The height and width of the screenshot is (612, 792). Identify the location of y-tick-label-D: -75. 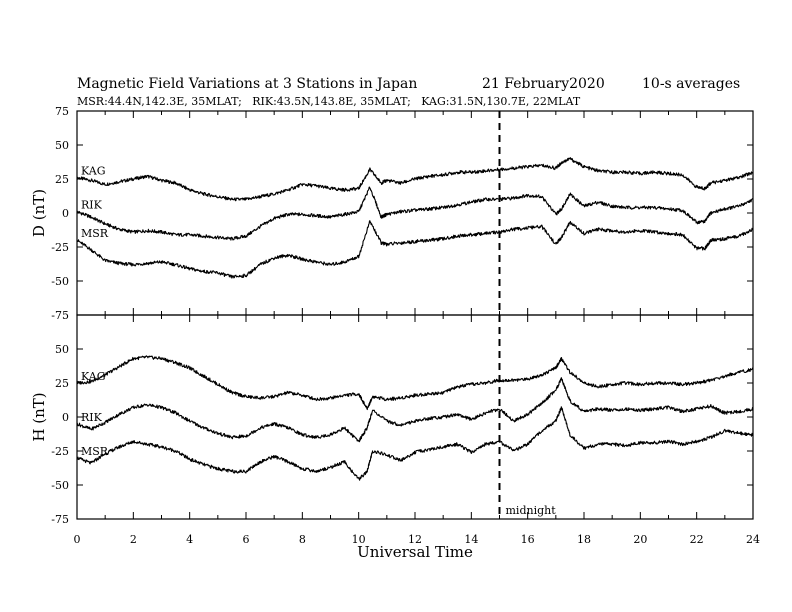
(60, 315).